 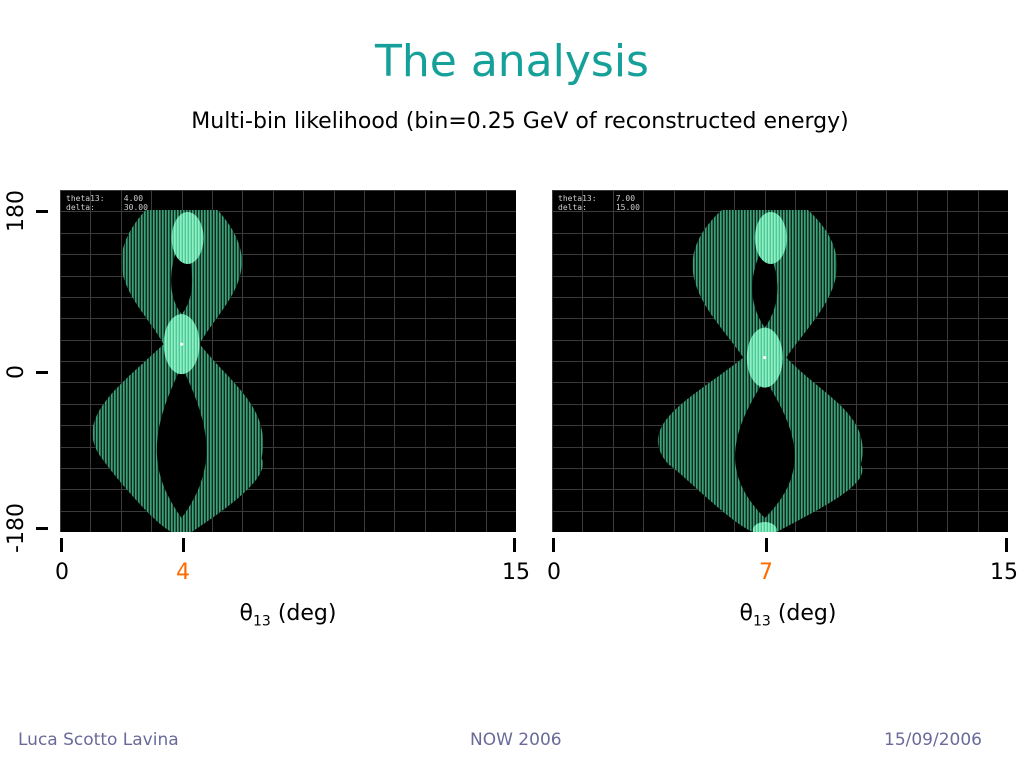 What do you see at coordinates (512, 61) in the screenshot?
I see `slide-title: The analysis` at bounding box center [512, 61].